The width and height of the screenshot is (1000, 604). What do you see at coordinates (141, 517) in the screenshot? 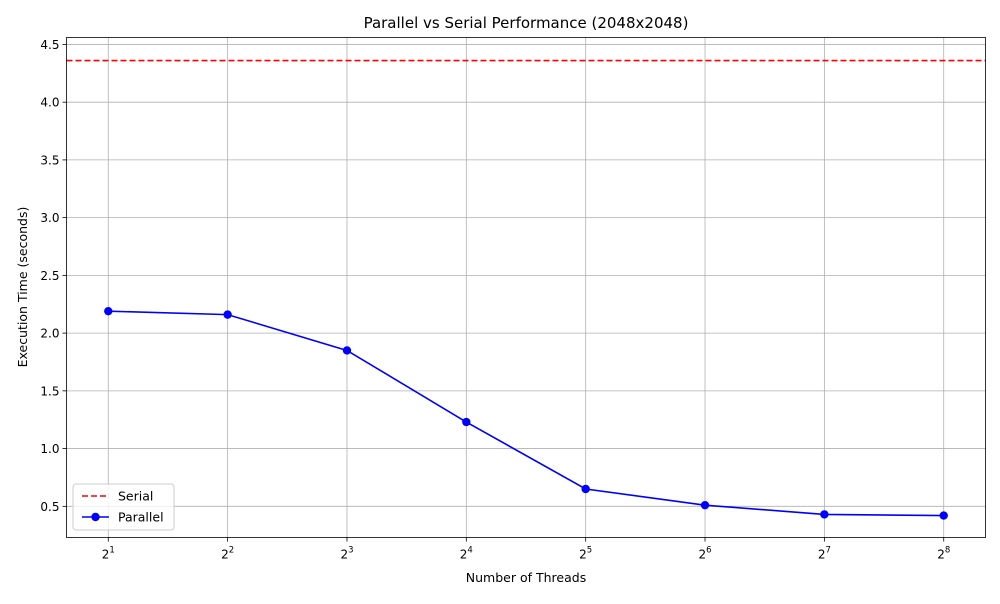
I see `legend-label: Parallel` at bounding box center [141, 517].